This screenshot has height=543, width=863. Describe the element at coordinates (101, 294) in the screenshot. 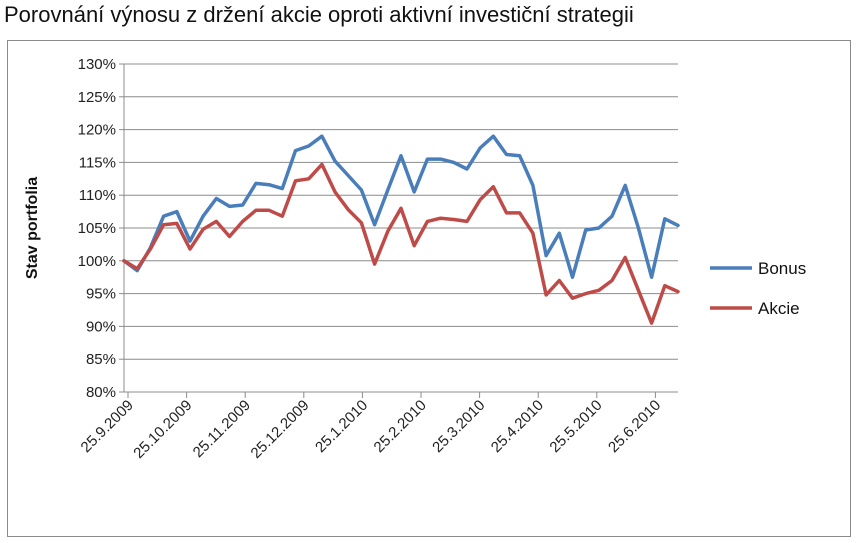

I see `y-tick-label: 95%` at that location.